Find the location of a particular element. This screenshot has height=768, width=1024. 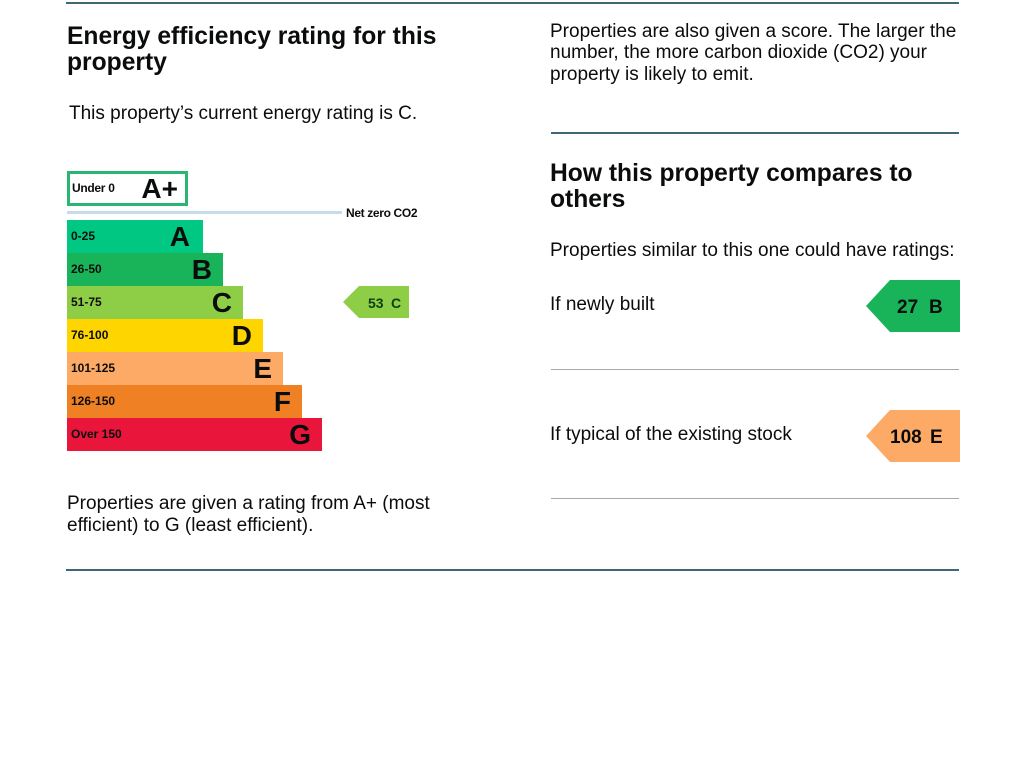

svg-text: E is located at coordinates (936, 437).